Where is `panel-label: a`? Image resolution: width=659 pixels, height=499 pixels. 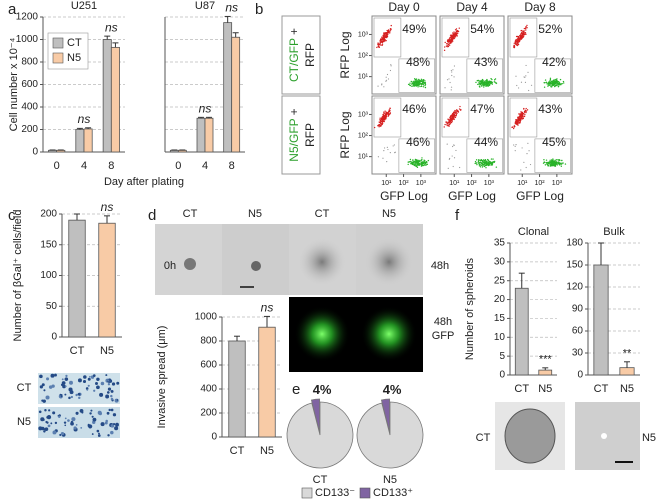 panel-label: a is located at coordinates (12, 9).